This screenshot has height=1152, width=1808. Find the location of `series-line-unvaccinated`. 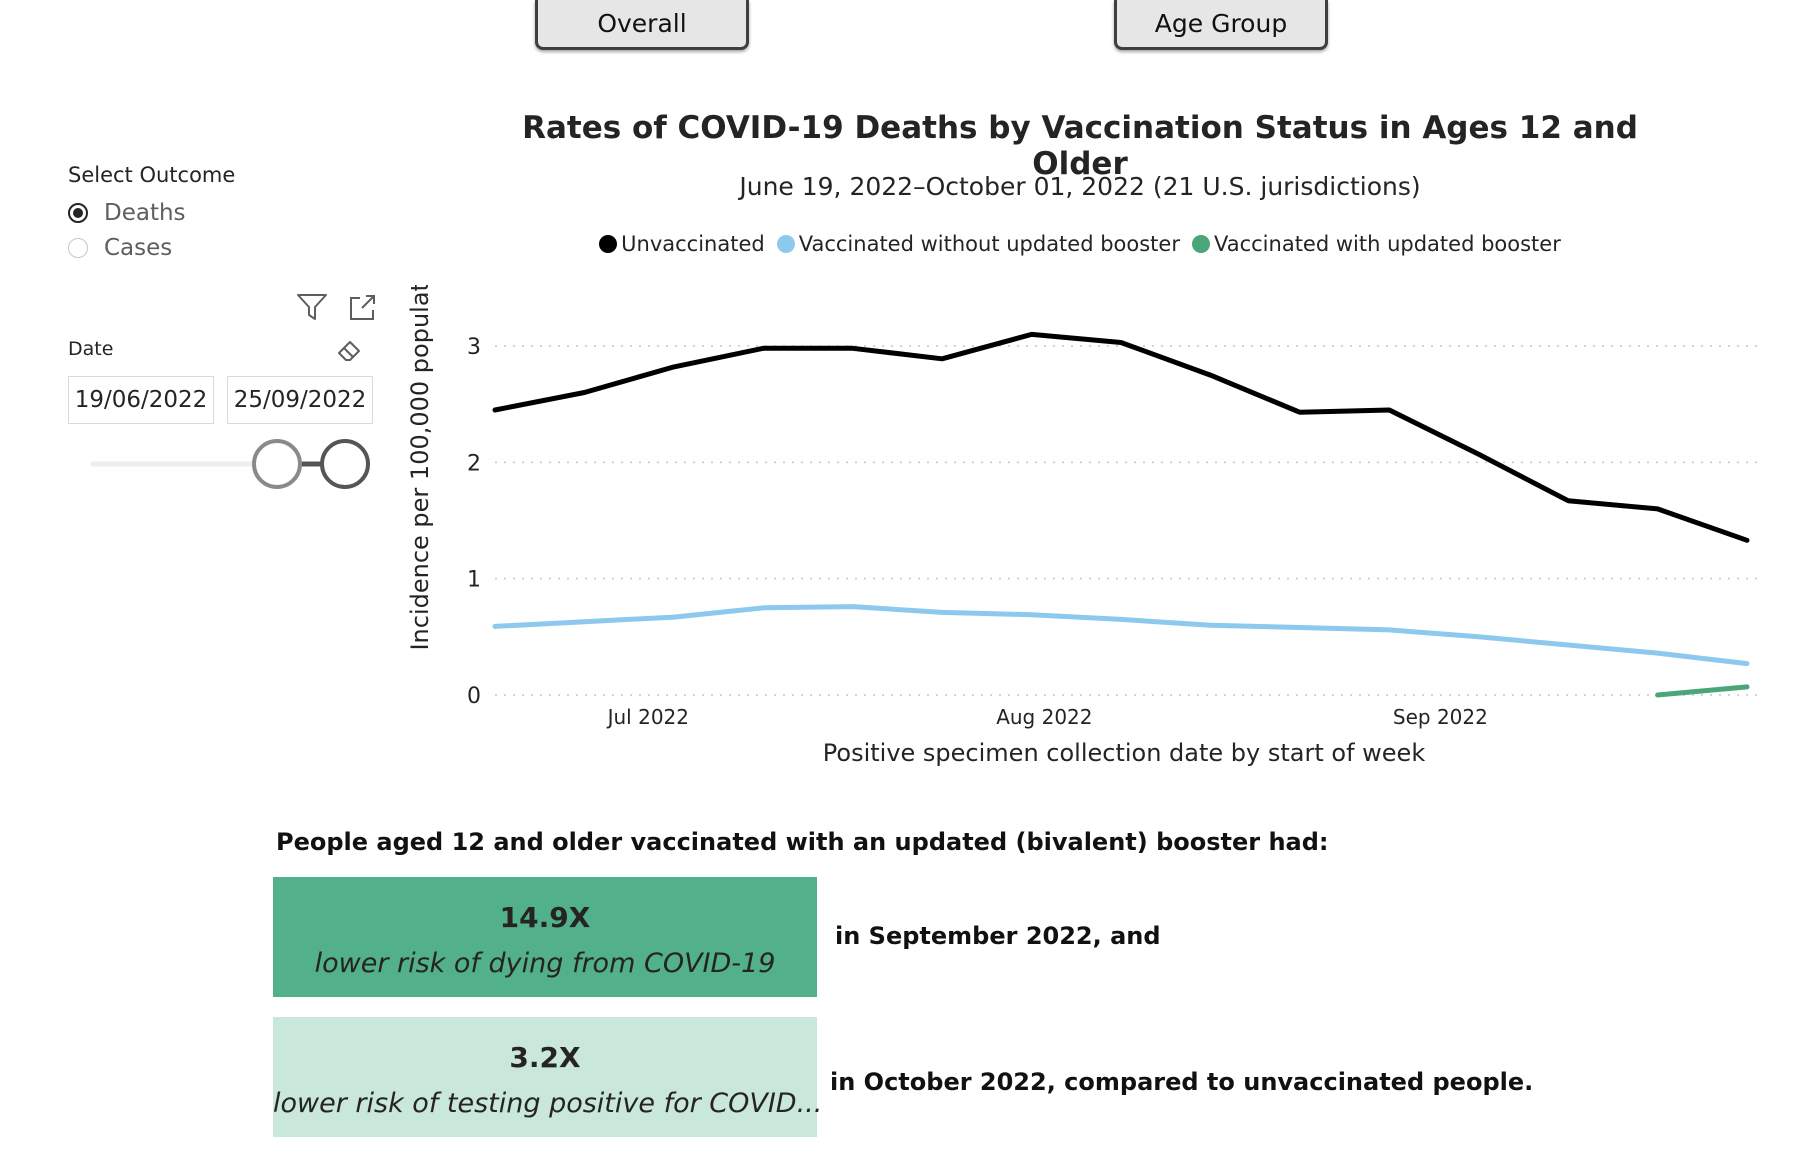

series-line-unvaccinated is located at coordinates (1121, 437).